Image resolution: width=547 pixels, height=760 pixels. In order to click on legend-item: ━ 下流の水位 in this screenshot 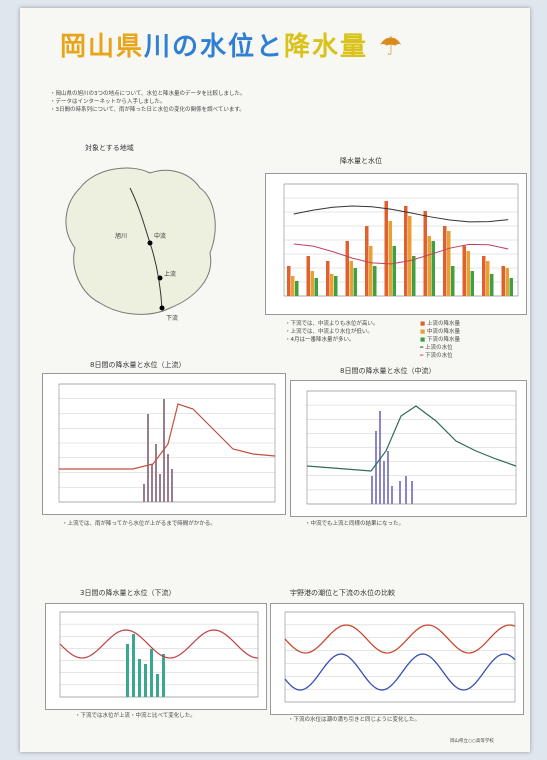, I will do `click(436, 356)`.